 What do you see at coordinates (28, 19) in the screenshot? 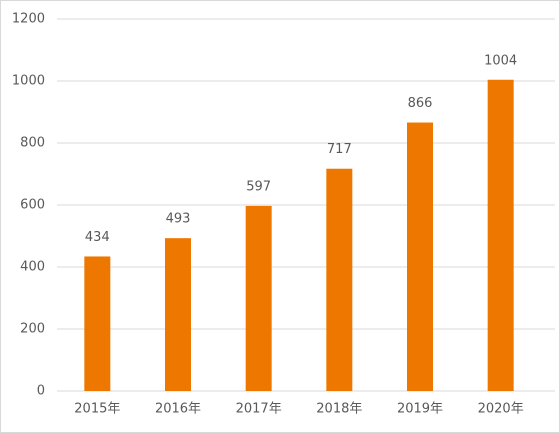
I see `y-tick-label: 1200` at bounding box center [28, 19].